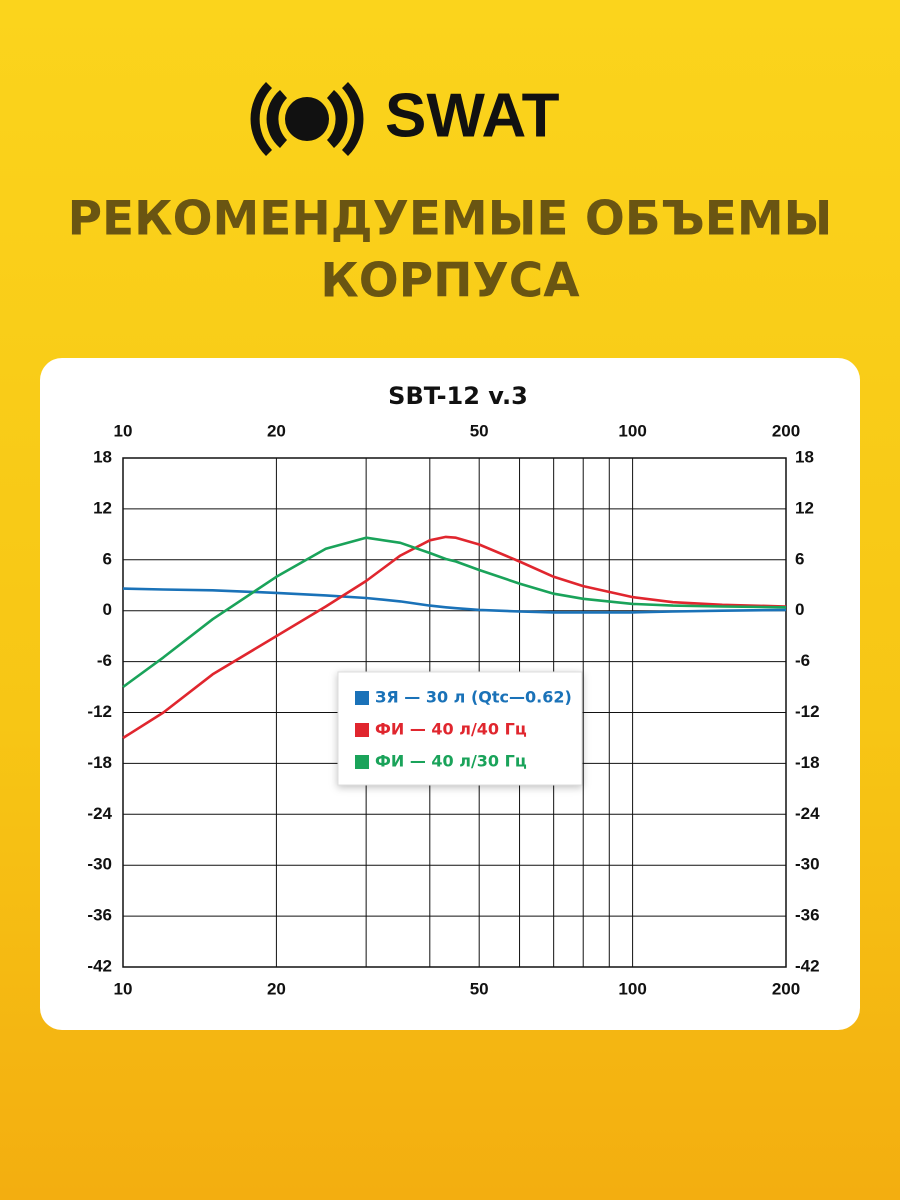 The image size is (900, 1204). Describe the element at coordinates (807, 762) in the screenshot. I see `y2-tick-label: -18` at that location.